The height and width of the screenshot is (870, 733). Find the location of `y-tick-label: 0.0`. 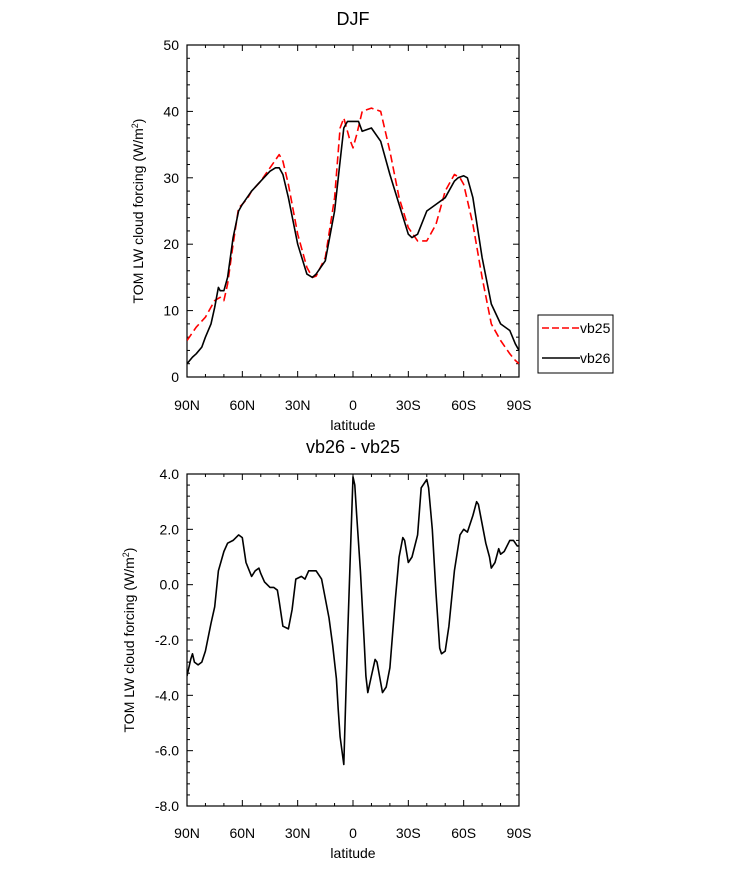

y-tick-label: 0.0 is located at coordinates (170, 585).